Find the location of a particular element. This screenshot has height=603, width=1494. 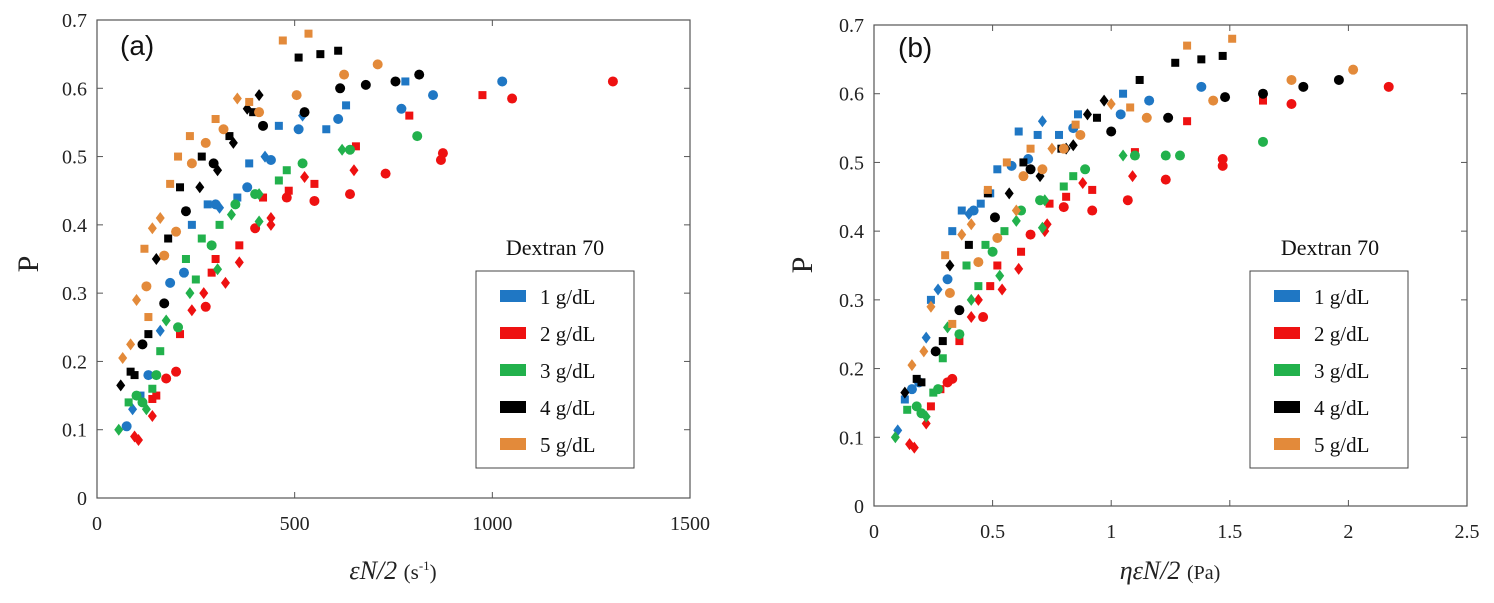

legend-title: Dextran 70 is located at coordinates (1330, 247).